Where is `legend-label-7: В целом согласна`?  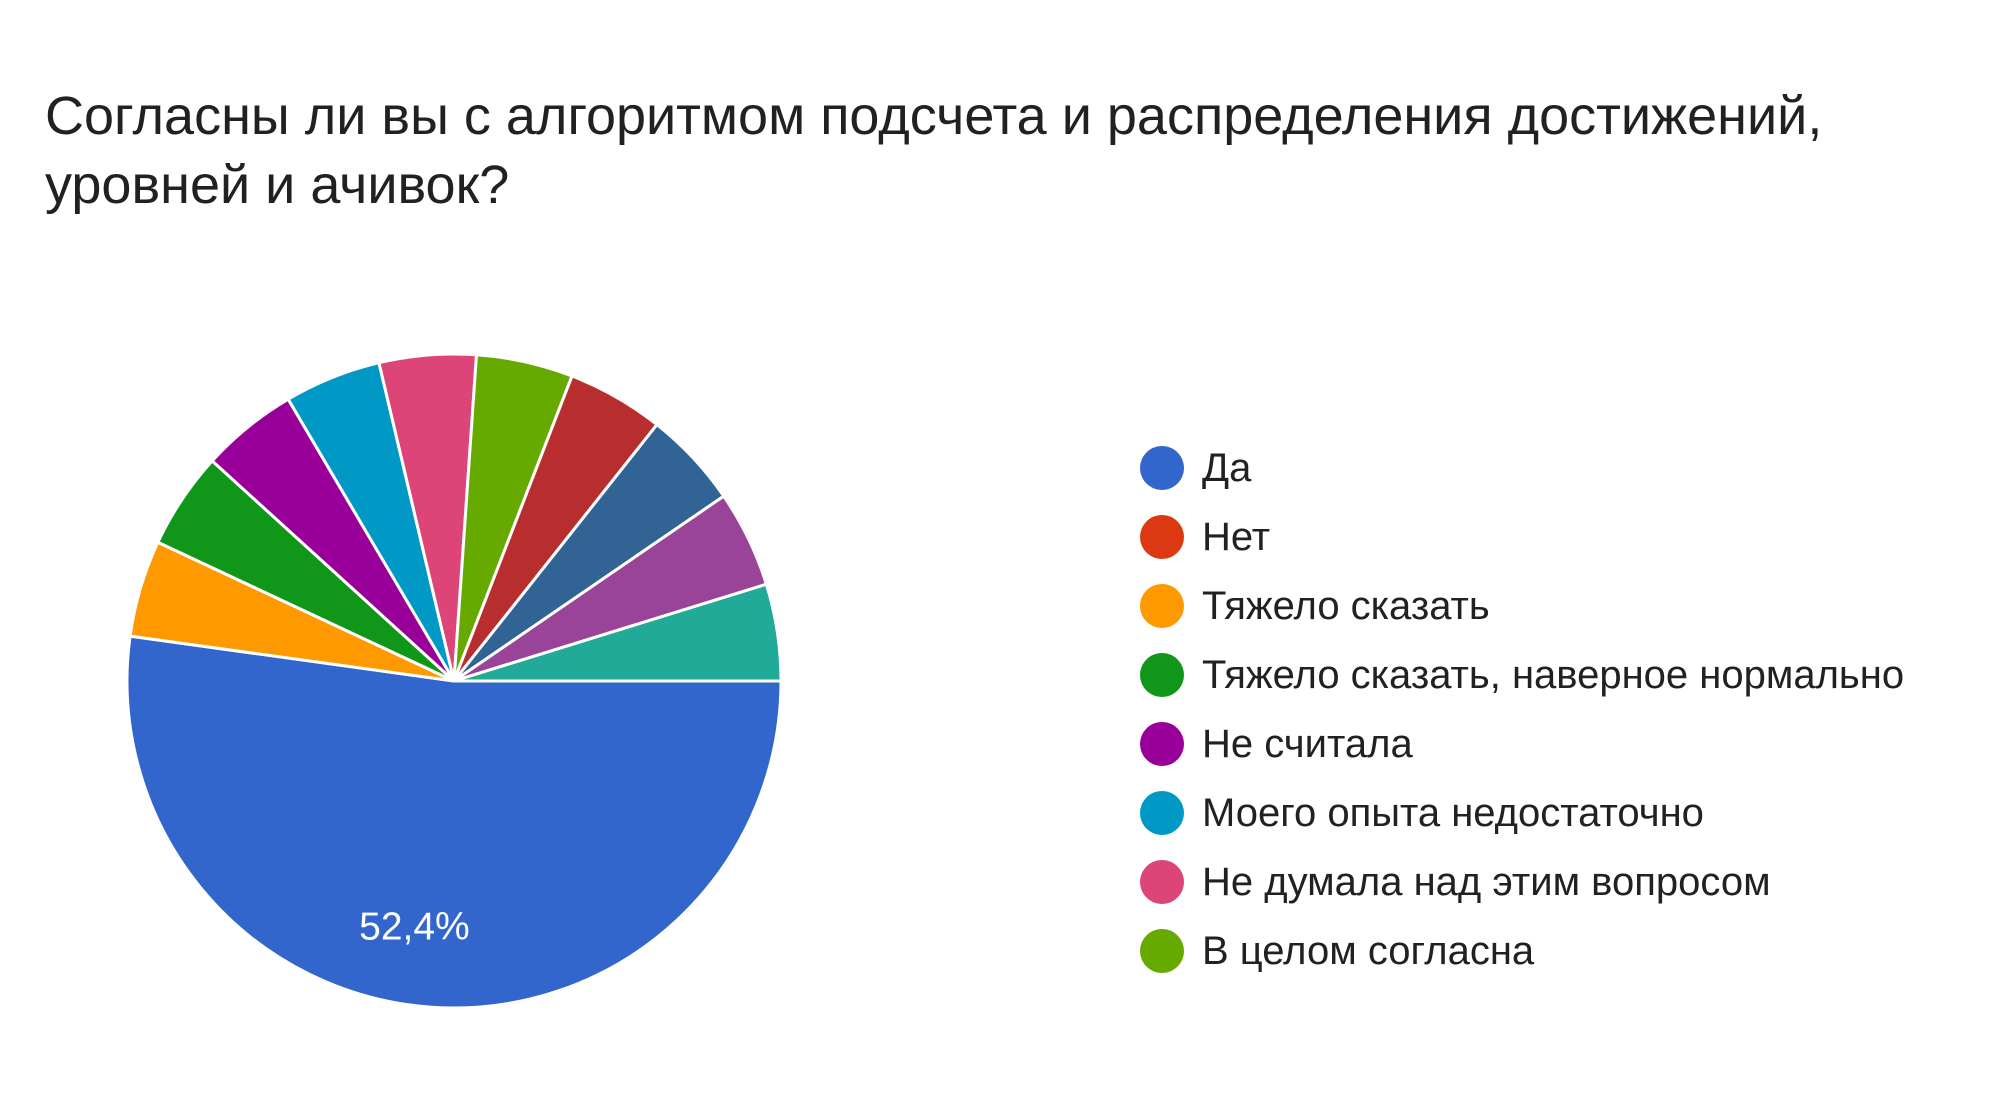
legend-label-7: В целом согласна is located at coordinates (1368, 950).